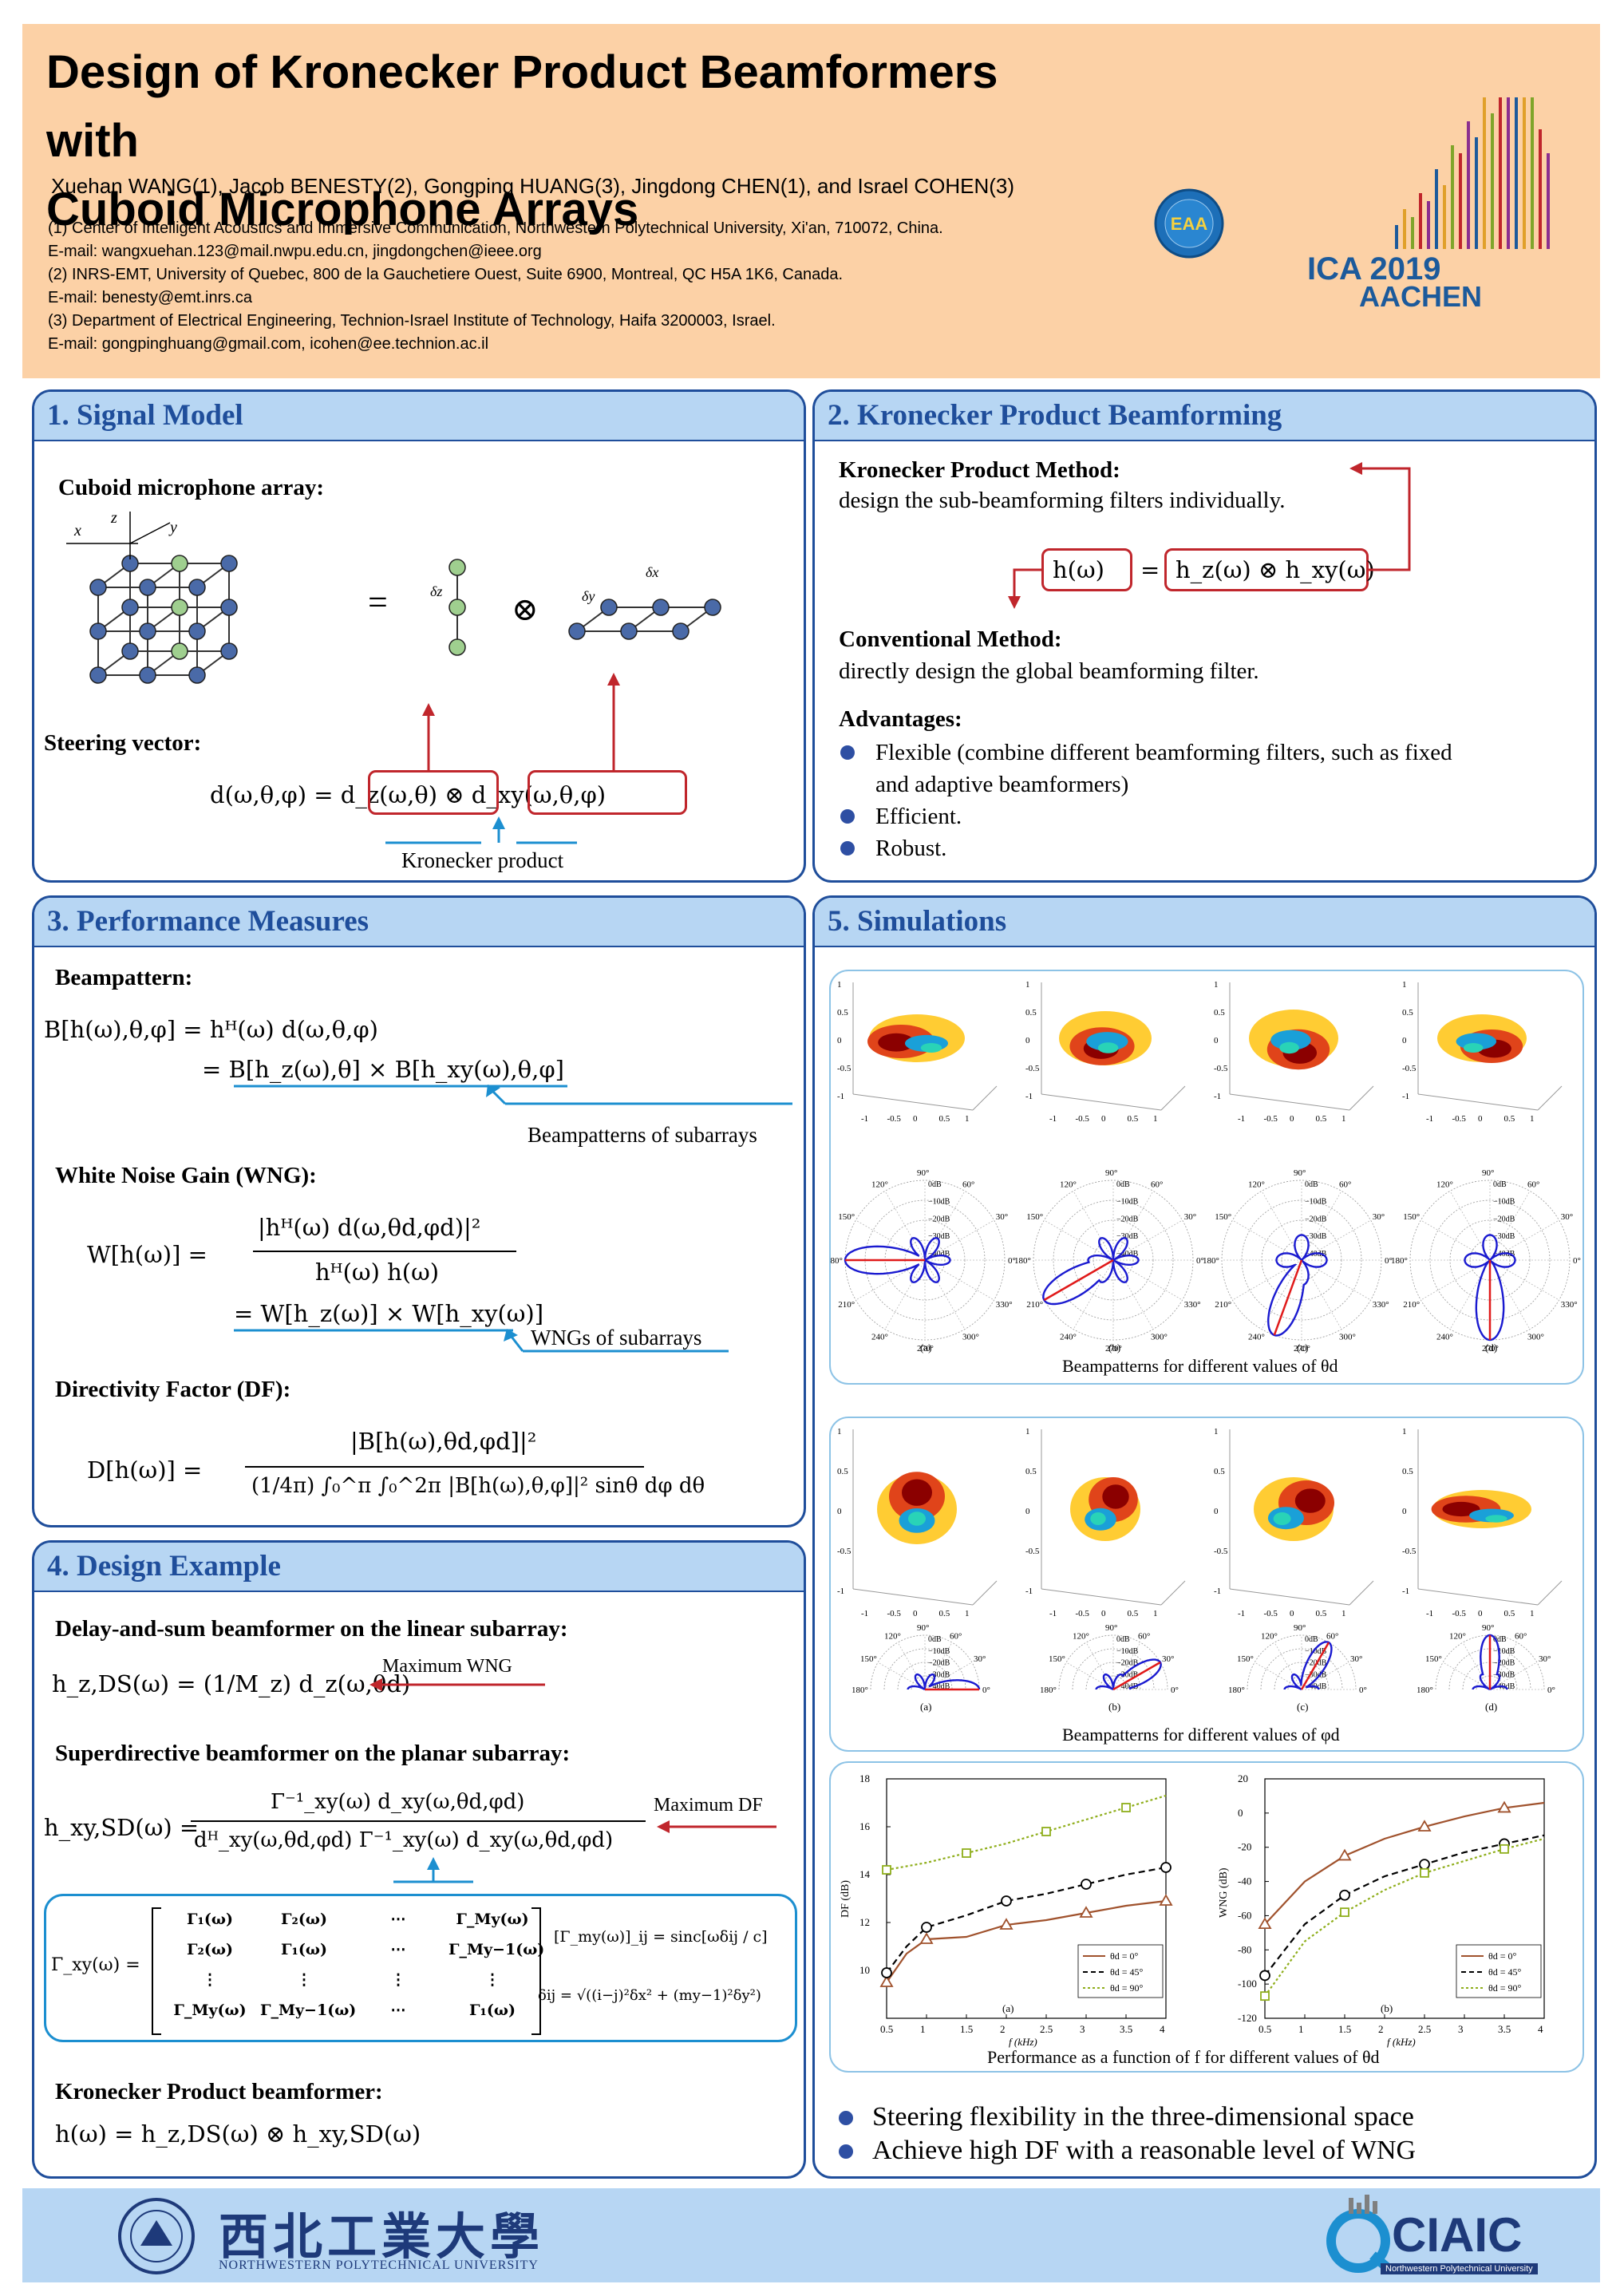  What do you see at coordinates (588, 596) in the screenshot?
I see `delta-y-label: δy` at bounding box center [588, 596].